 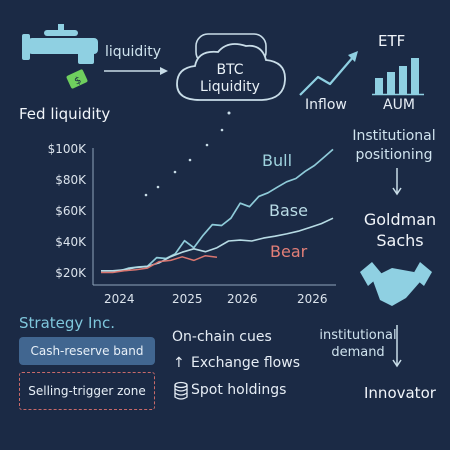 What do you see at coordinates (288, 210) in the screenshot?
I see `series-label-base: Base` at bounding box center [288, 210].